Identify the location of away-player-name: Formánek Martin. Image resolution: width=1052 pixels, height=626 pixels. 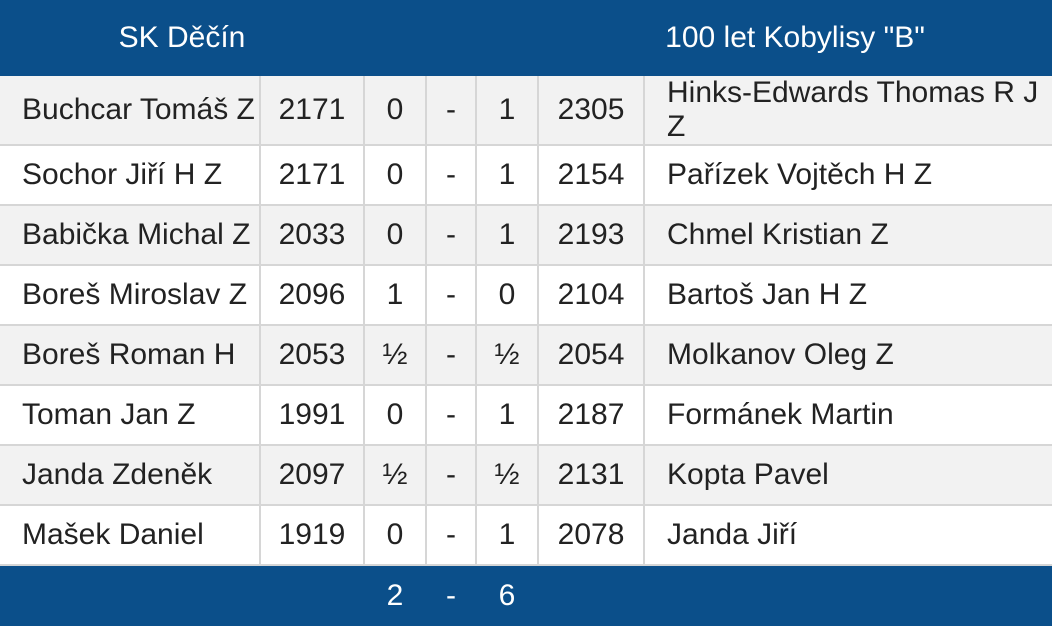
(848, 415).